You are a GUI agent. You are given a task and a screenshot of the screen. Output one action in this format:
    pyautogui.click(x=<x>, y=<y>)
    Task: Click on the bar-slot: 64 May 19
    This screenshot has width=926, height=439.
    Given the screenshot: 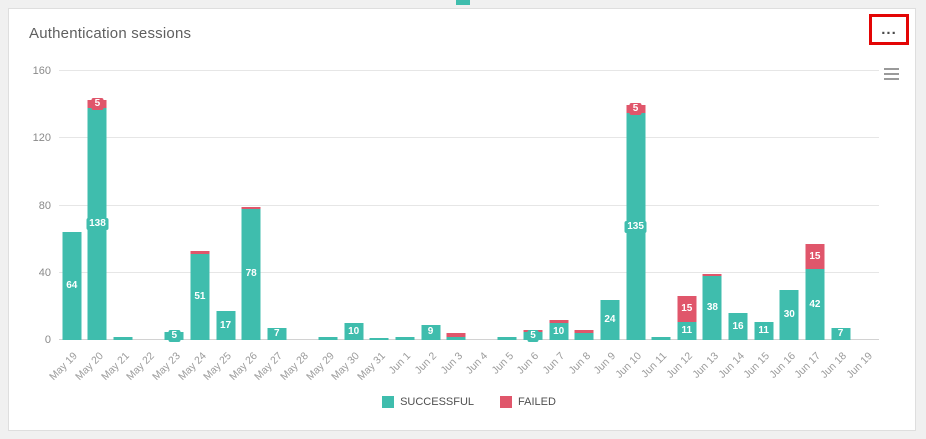 What is the action you would take?
    pyautogui.click(x=66, y=227)
    